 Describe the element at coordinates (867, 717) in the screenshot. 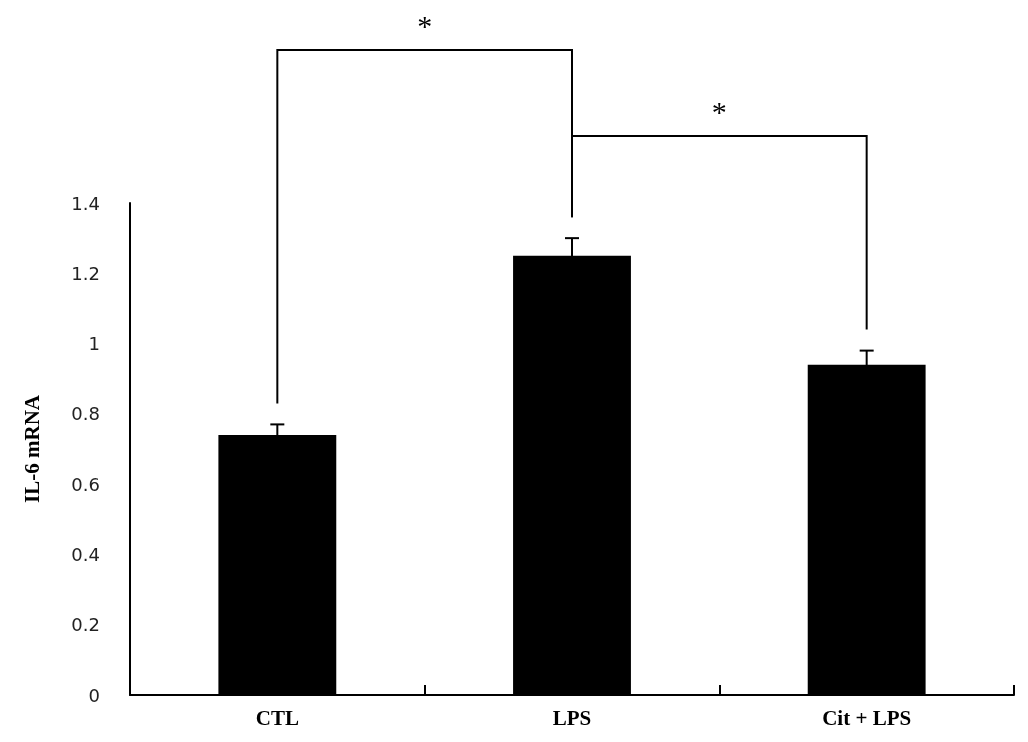

I see `x-tick-label: Cit + LPS` at that location.